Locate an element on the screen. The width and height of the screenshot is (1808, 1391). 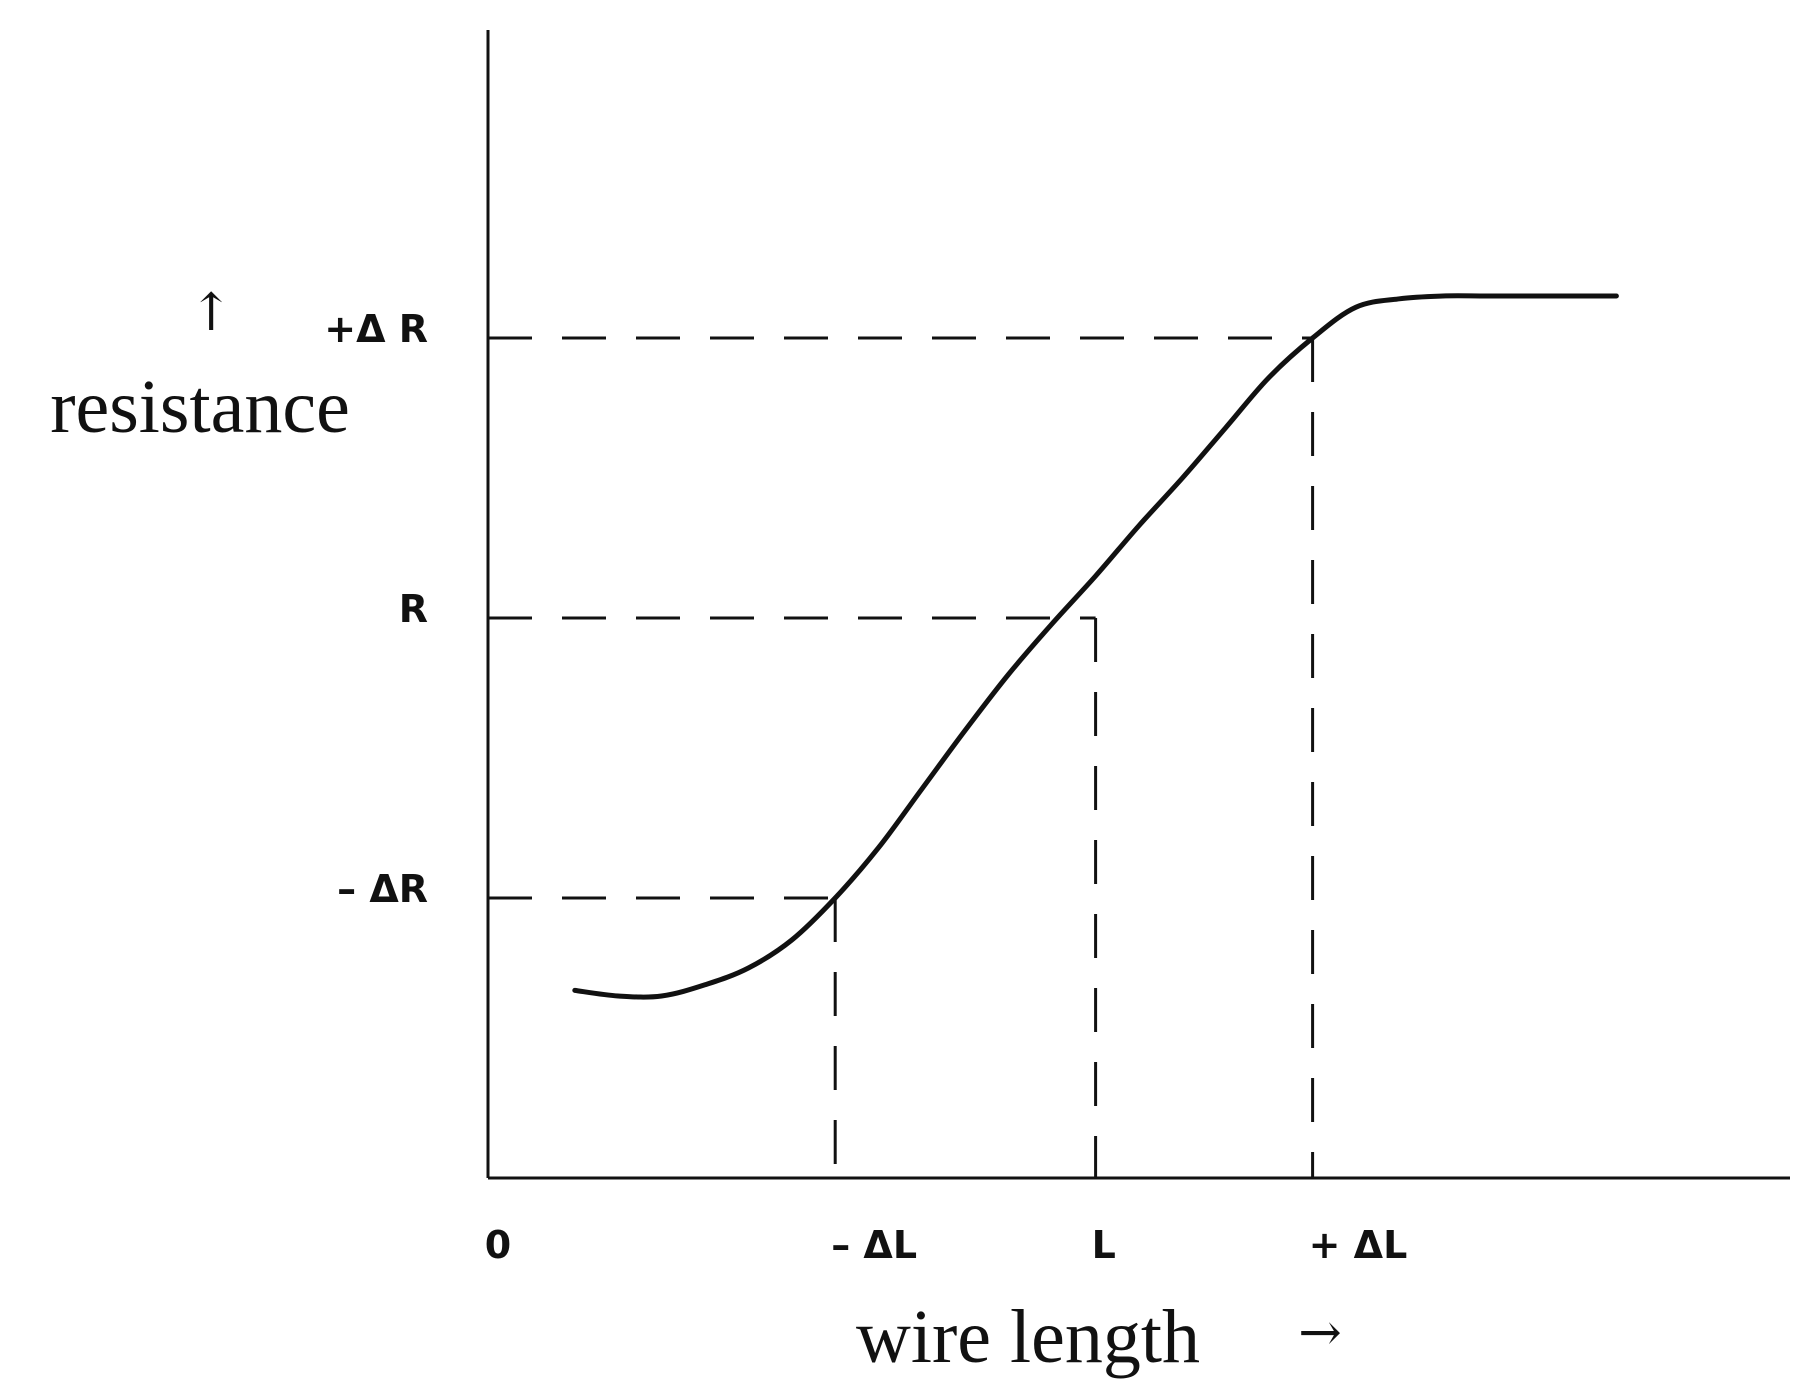
x-axis-arrow-icon: → is located at coordinates (1320, 1333).